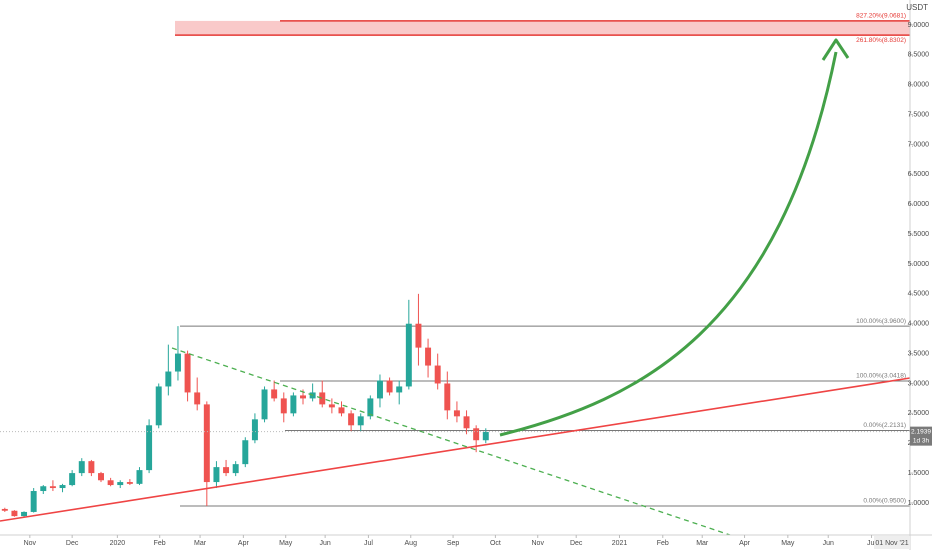 This screenshot has width=932, height=550. I want to click on target-zone, so click(542, 28).